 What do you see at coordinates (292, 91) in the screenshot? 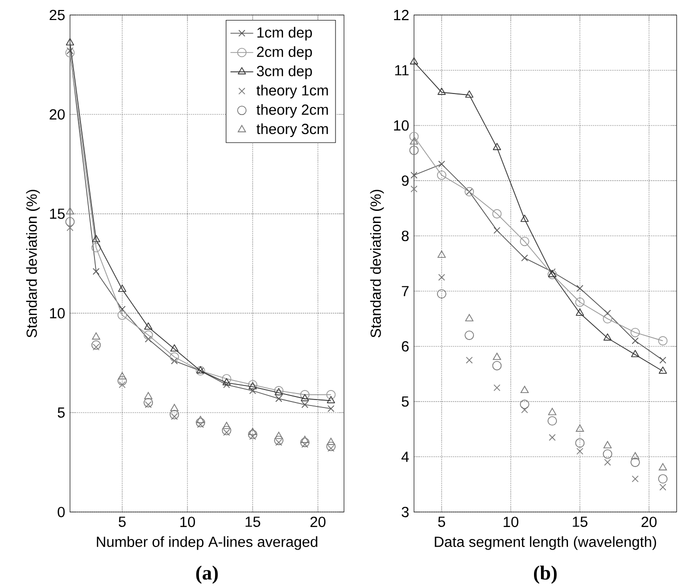
I see `legend-label: theory 1cm` at bounding box center [292, 91].